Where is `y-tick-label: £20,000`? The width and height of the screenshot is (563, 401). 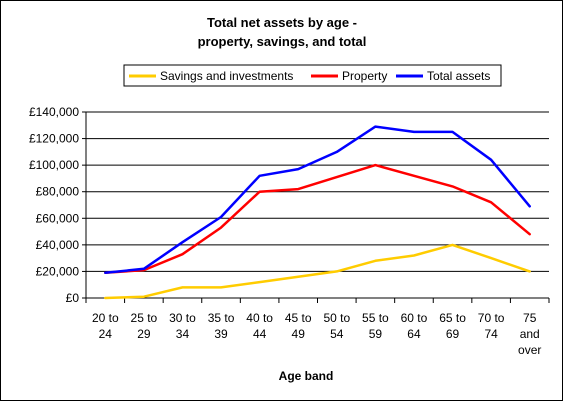 y-tick-label: £20,000 is located at coordinates (58, 271).